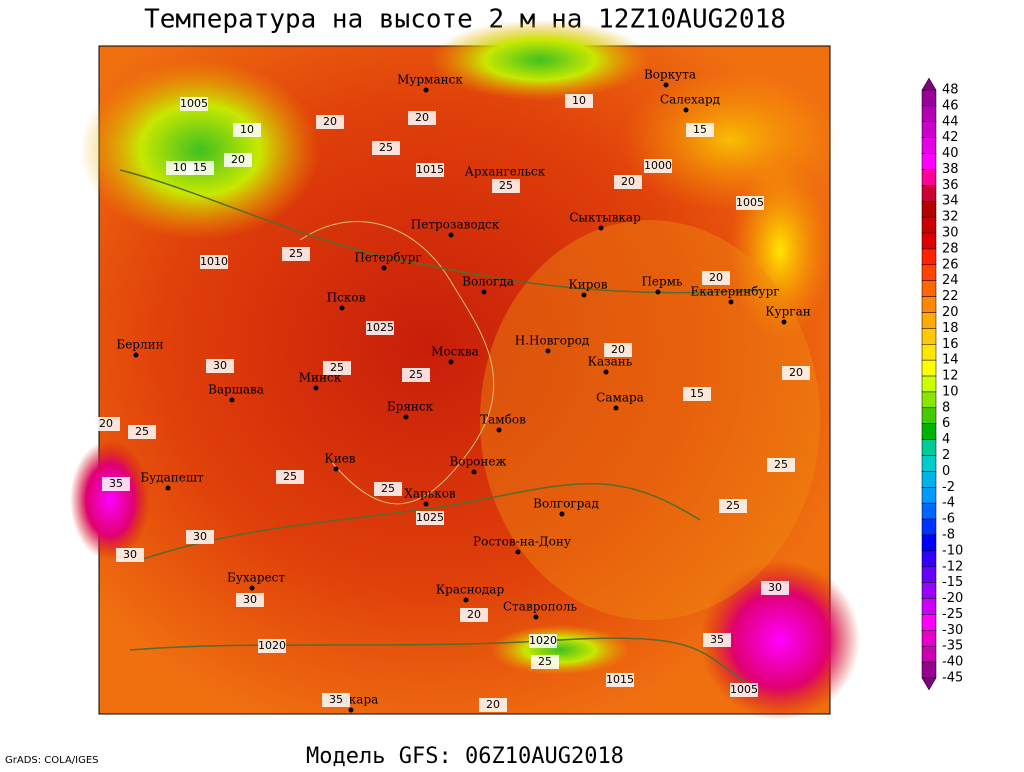 The image size is (1024, 772). What do you see at coordinates (950, 376) in the screenshot?
I see `colorbar-label: 12` at bounding box center [950, 376].